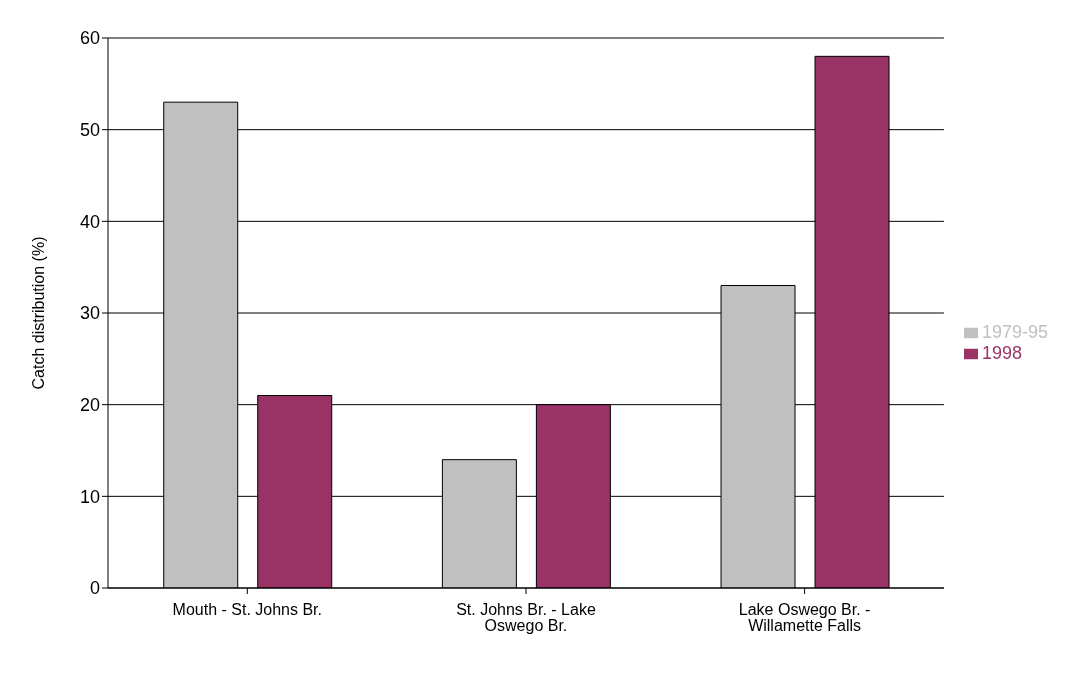  I want to click on y-axis-title: Catch distribution (%), so click(38, 313).